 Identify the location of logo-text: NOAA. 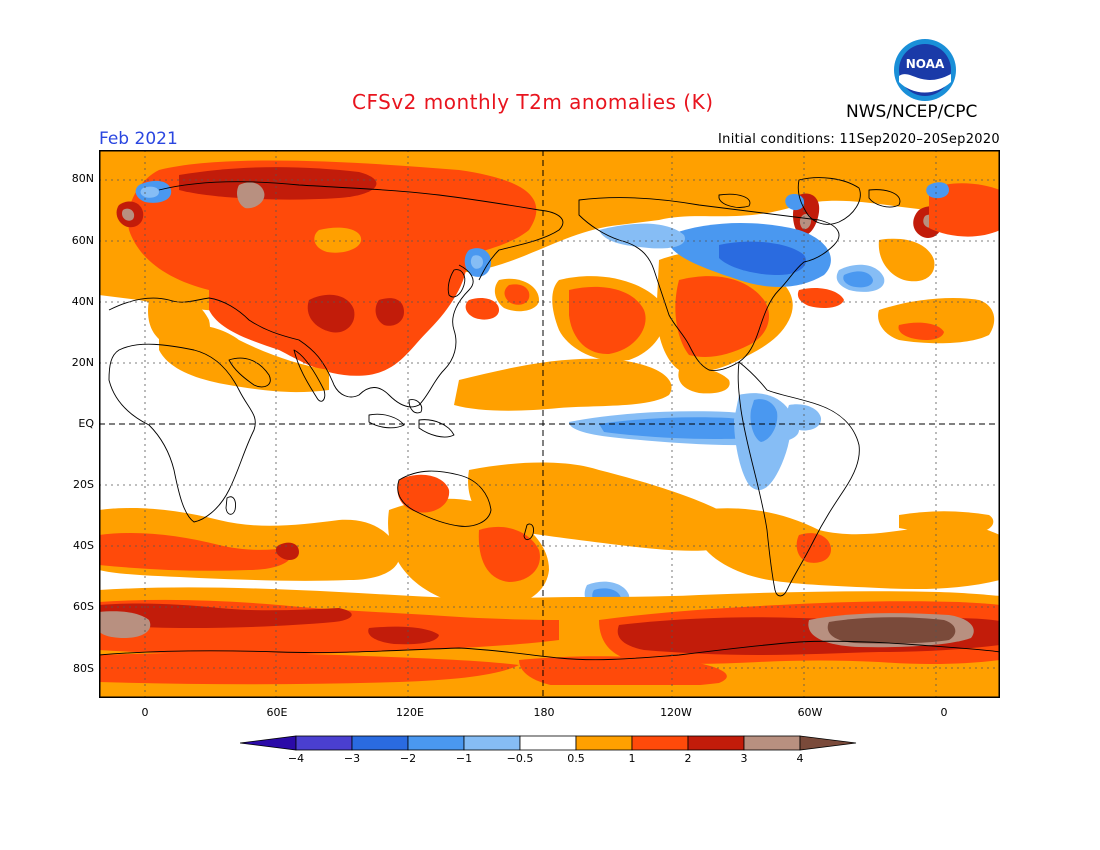
(925, 64).